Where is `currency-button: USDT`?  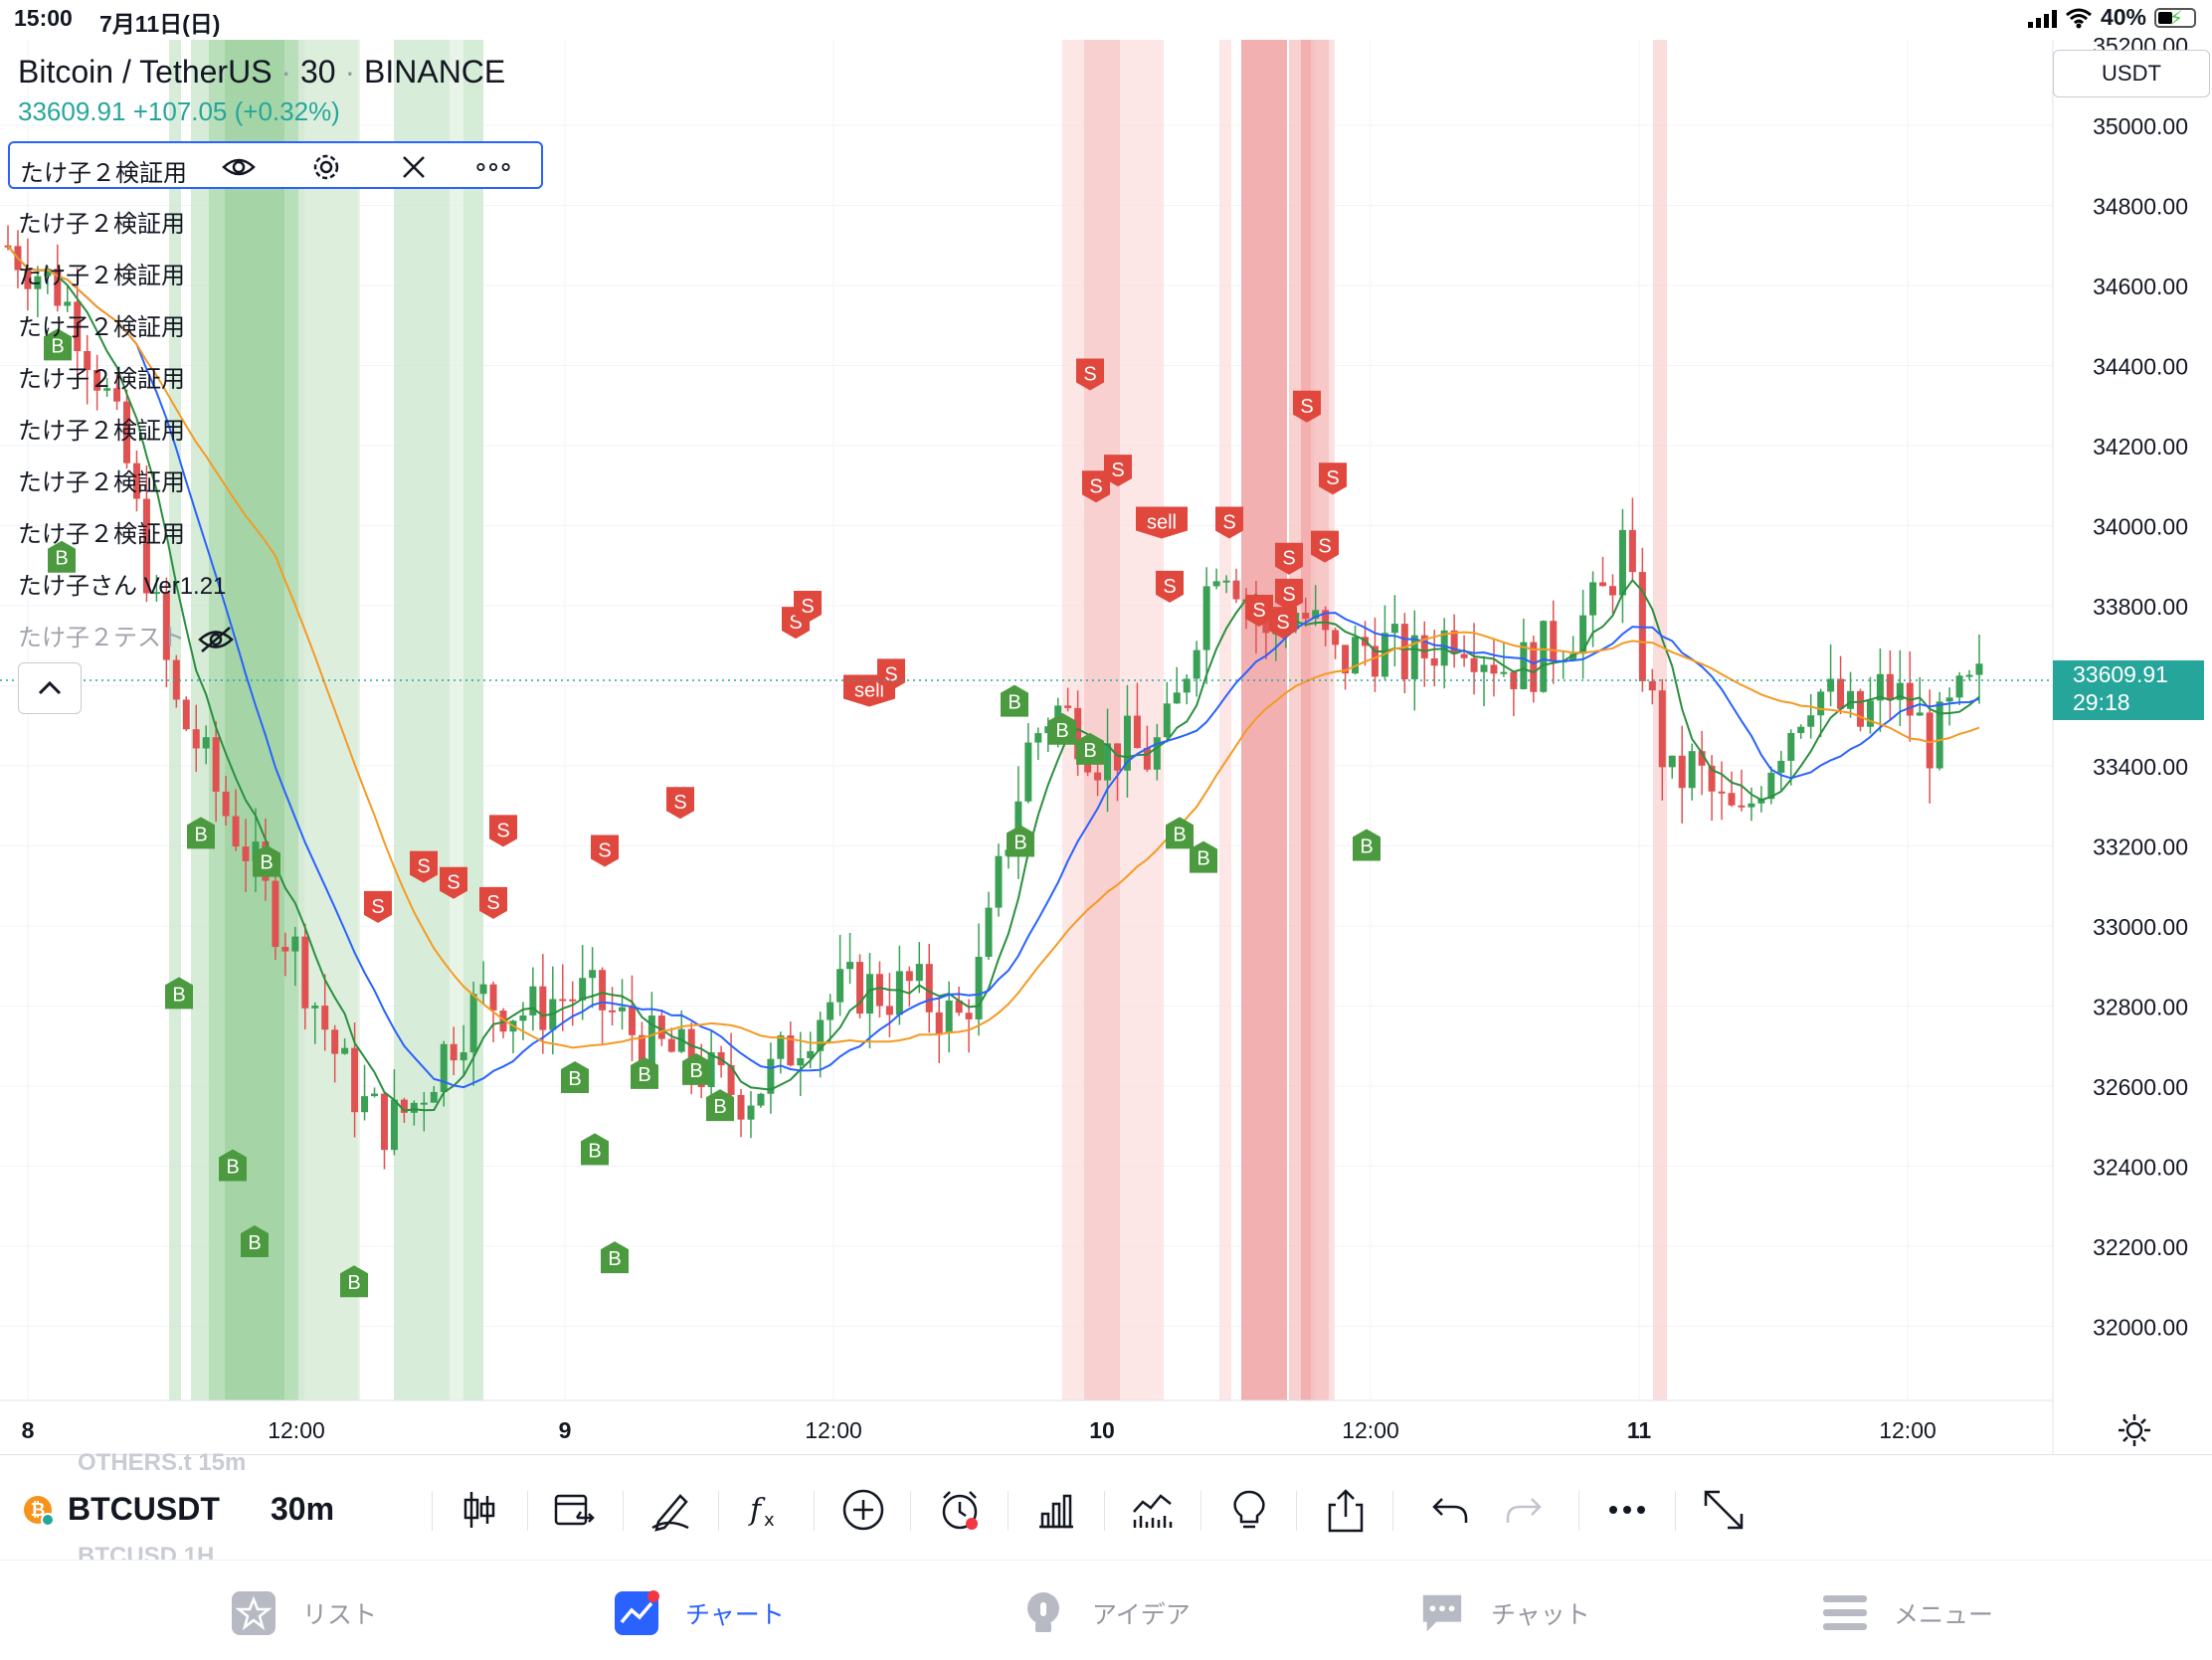 currency-button: USDT is located at coordinates (2131, 73).